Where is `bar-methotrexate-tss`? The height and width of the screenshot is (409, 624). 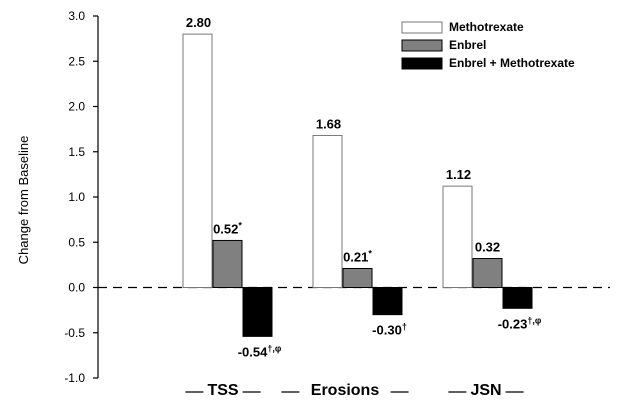
bar-methotrexate-tss is located at coordinates (197, 160).